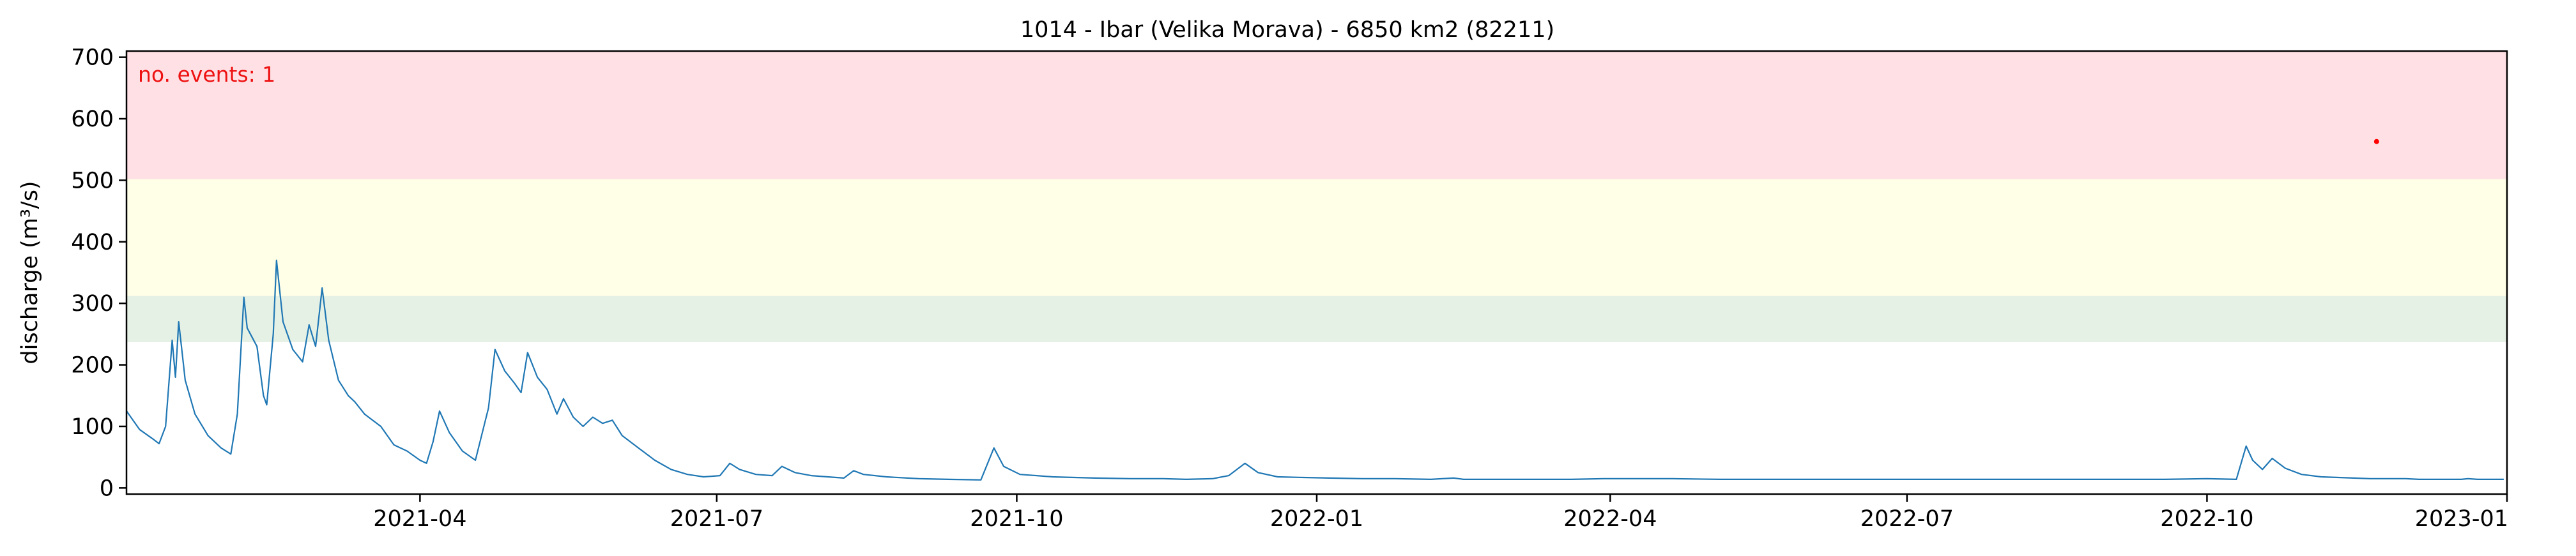 The height and width of the screenshot is (556, 2576). What do you see at coordinates (92, 427) in the screenshot?
I see `y-tick-label-100: 100` at bounding box center [92, 427].